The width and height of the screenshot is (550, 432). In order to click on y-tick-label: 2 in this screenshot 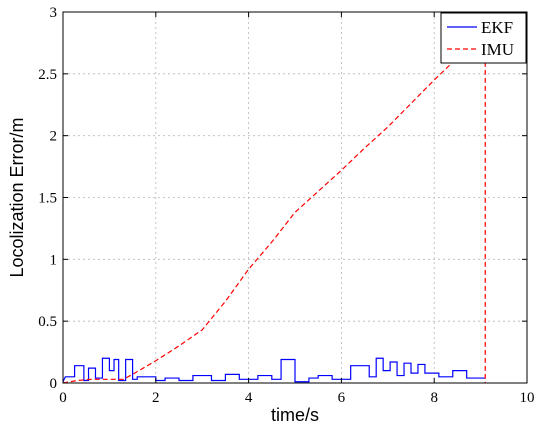, I will do `click(54, 137)`.